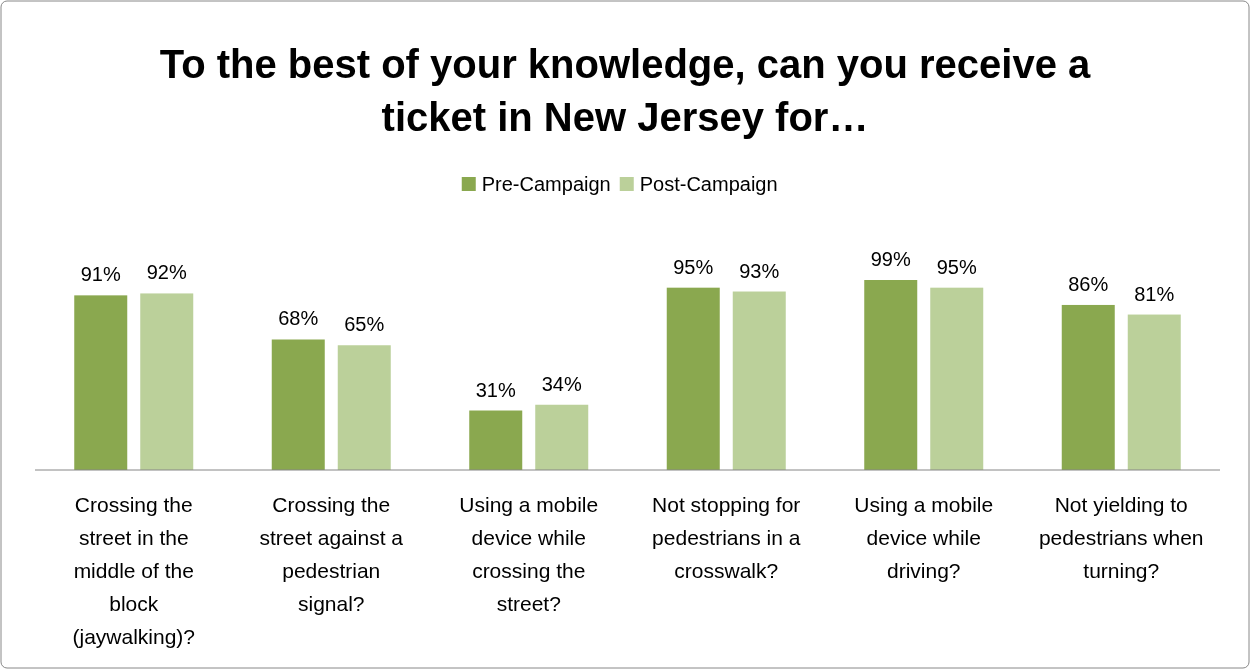 This screenshot has width=1250, height=669. I want to click on data-label: 65%, so click(364, 324).